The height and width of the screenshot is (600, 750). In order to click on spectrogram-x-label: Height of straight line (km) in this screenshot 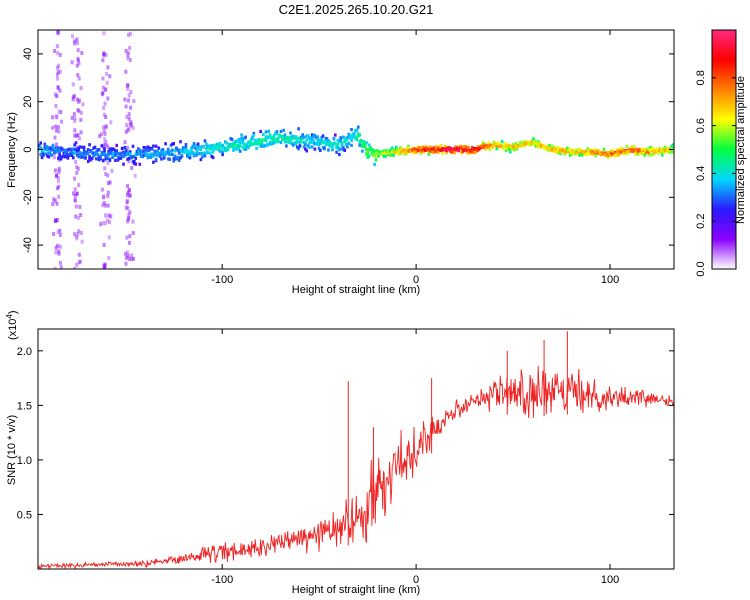, I will do `click(356, 290)`.